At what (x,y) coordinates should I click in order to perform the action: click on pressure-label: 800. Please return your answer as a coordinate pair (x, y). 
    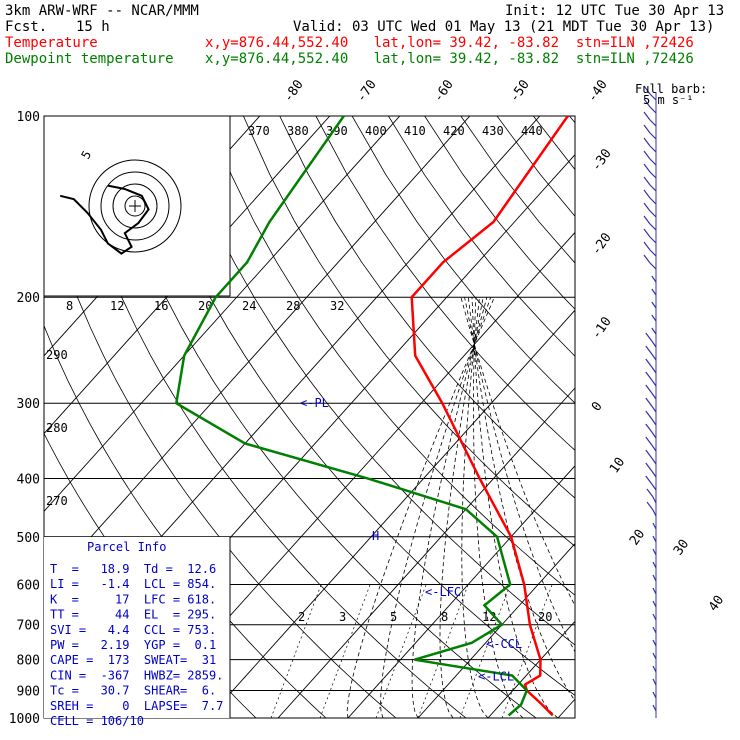
    Looking at the image, I should click on (28, 661).